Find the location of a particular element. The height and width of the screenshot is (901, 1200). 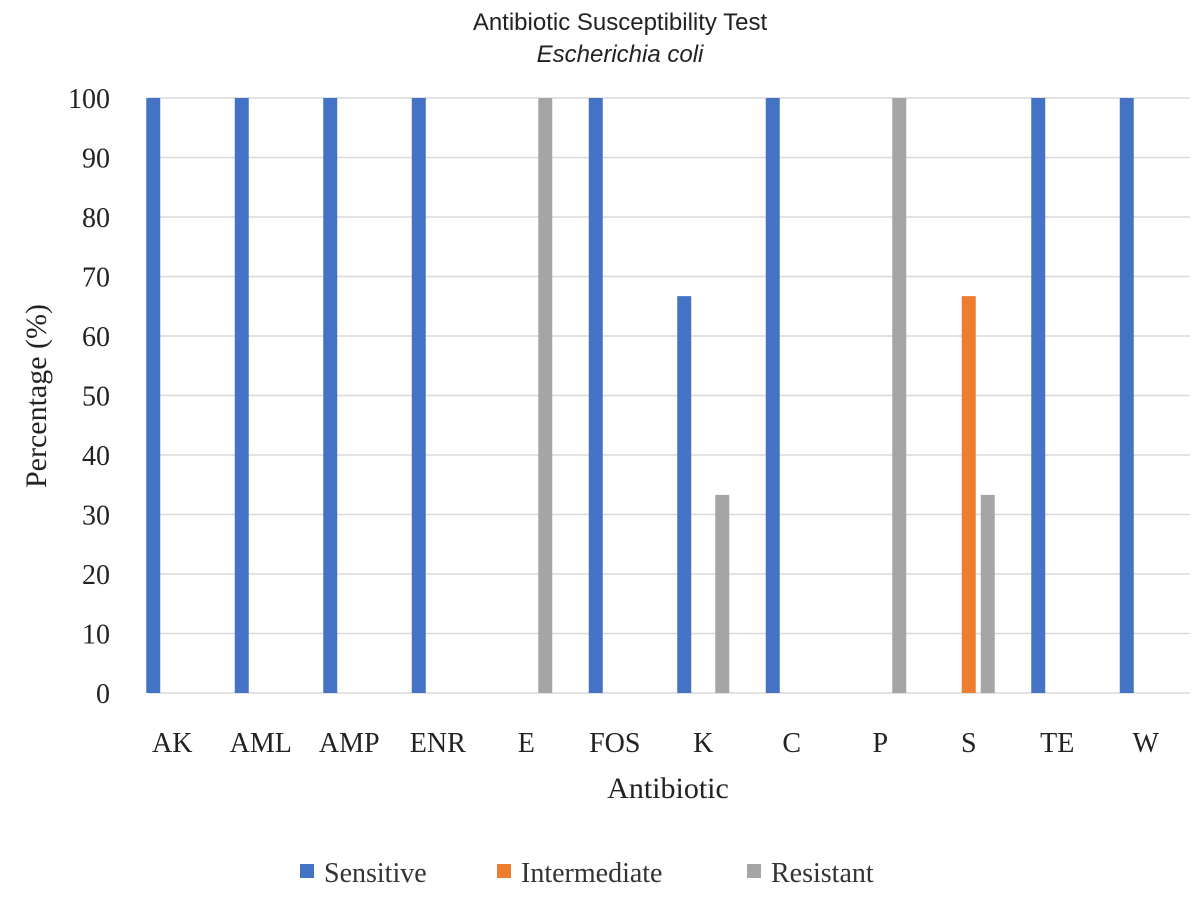

legend-label-sensitive: Sensitive is located at coordinates (375, 873).